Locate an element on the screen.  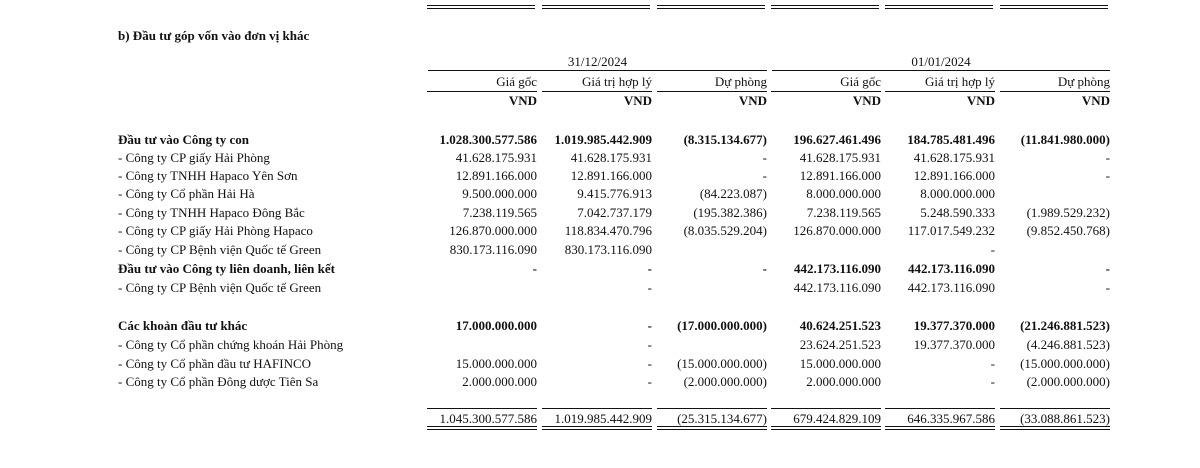
table-cell: (8.035.529.204) is located at coordinates (725, 230).